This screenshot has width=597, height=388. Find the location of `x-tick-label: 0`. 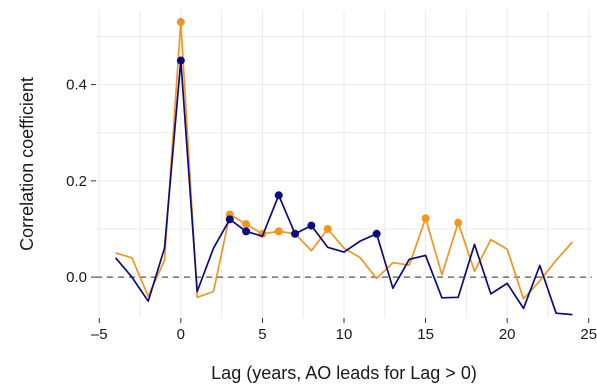

x-tick-label: 0 is located at coordinates (181, 334).